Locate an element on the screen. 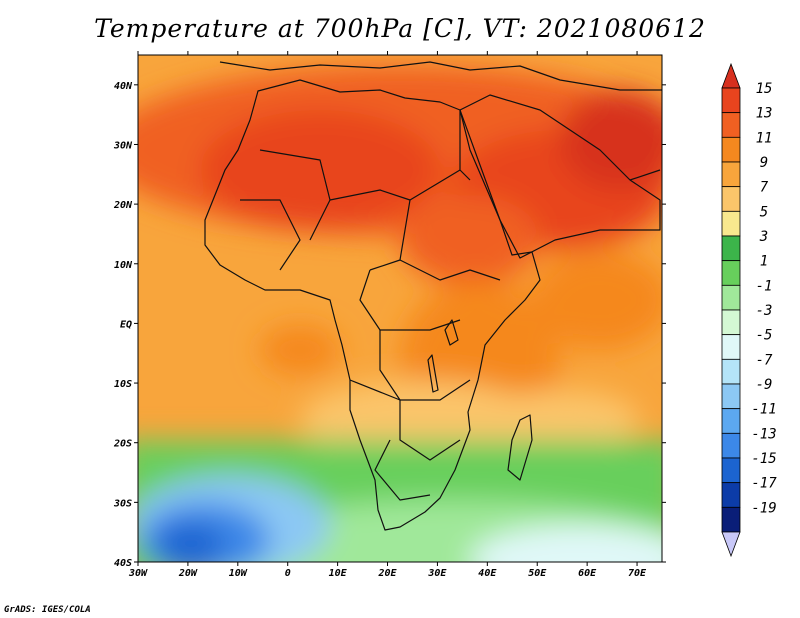 The height and width of the screenshot is (618, 800). colorbar-label: 7 is located at coordinates (764, 188).